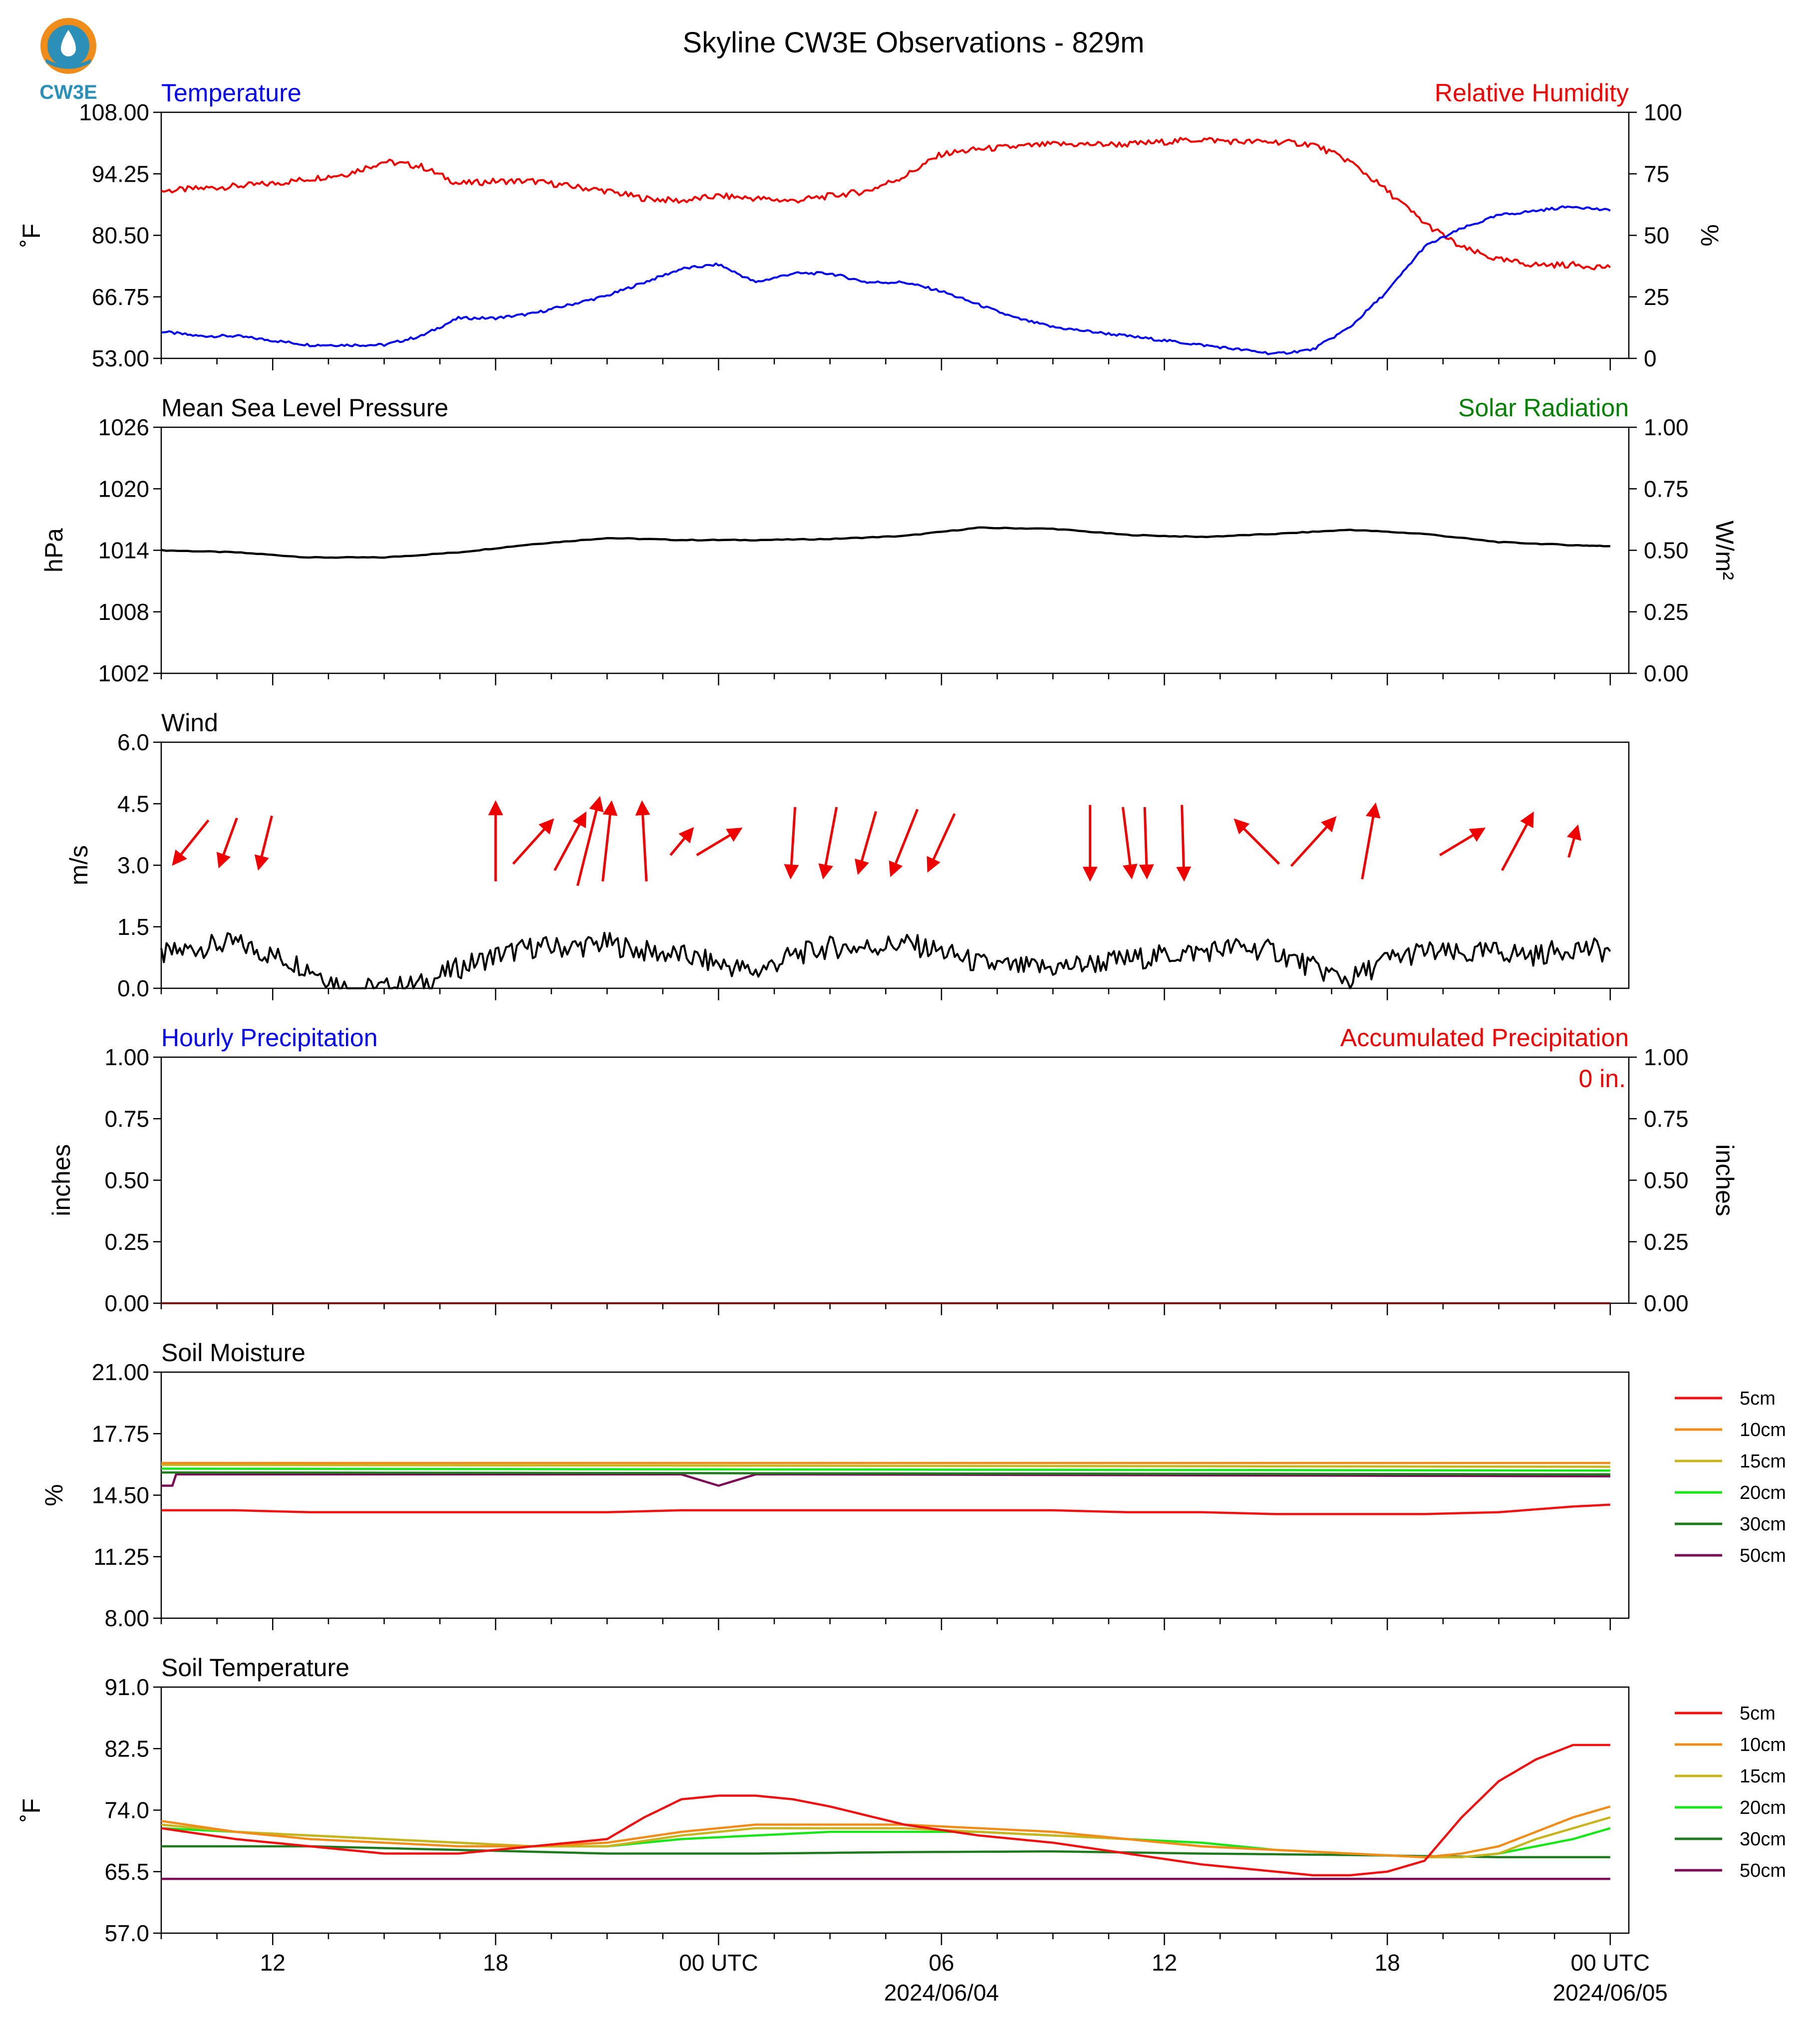 Image resolution: width=1820 pixels, height=2028 pixels. Describe the element at coordinates (126, 1933) in the screenshot. I see `y-tick-label: 57.0` at that location.